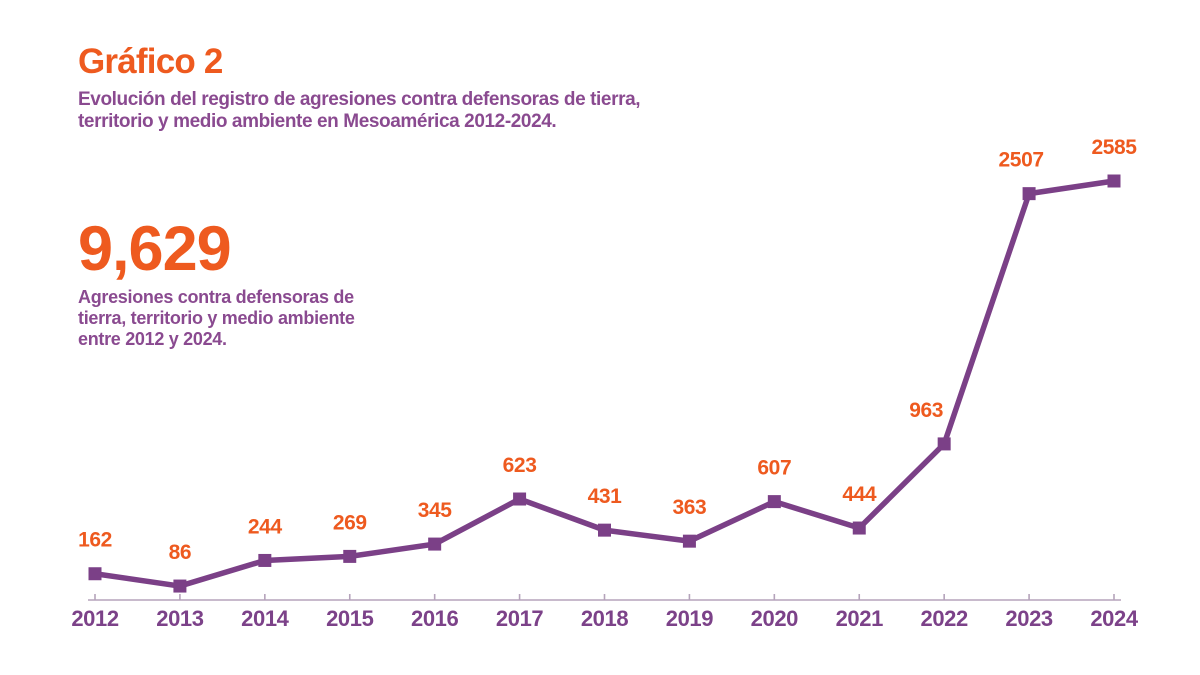 This screenshot has width=1200, height=675. Describe the element at coordinates (350, 522) in the screenshot. I see `data-label-2015: 269` at that location.